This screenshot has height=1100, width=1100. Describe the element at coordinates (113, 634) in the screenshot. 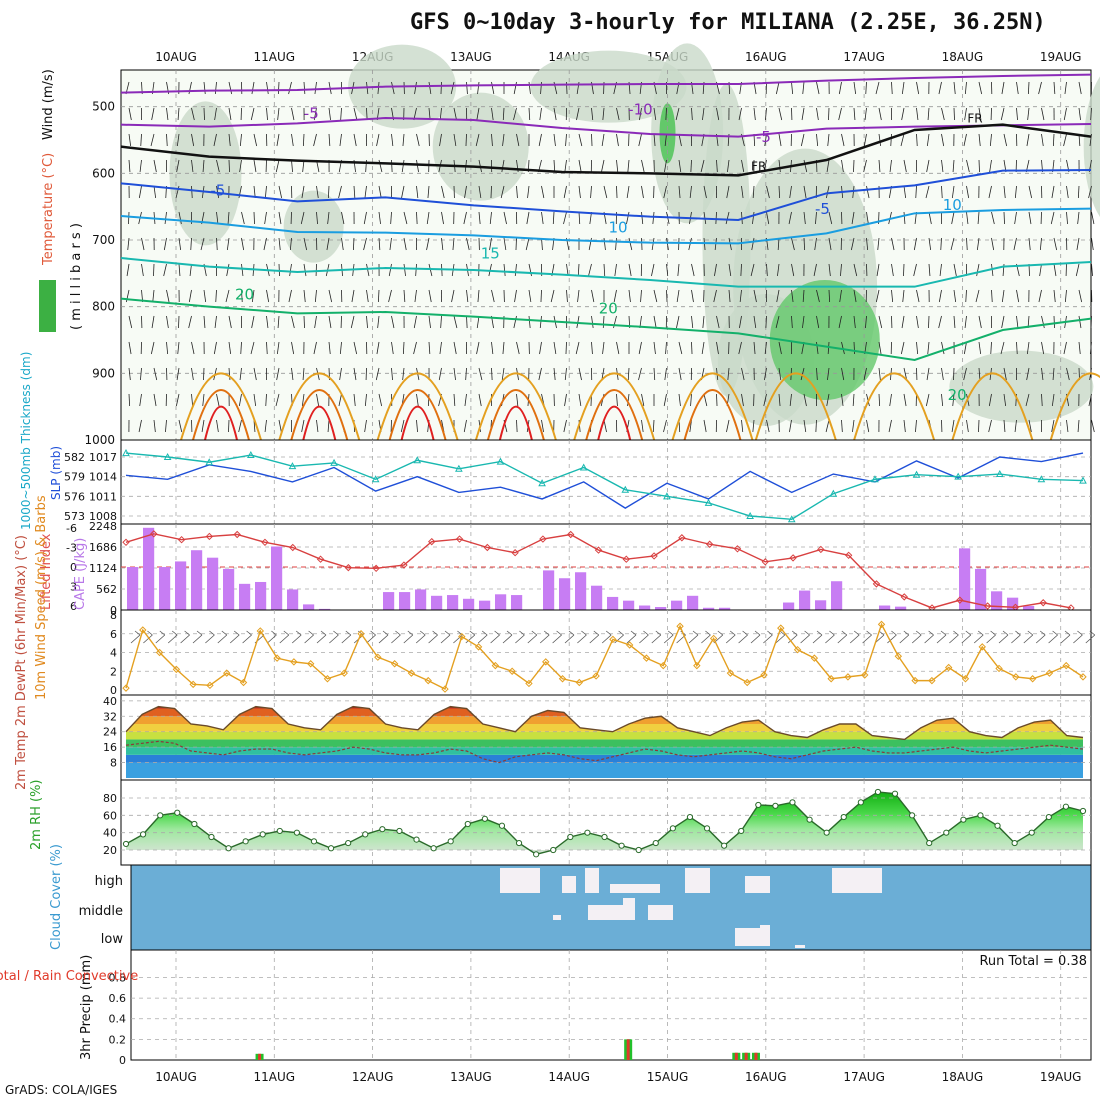

I see `wind-tick: 6` at that location.